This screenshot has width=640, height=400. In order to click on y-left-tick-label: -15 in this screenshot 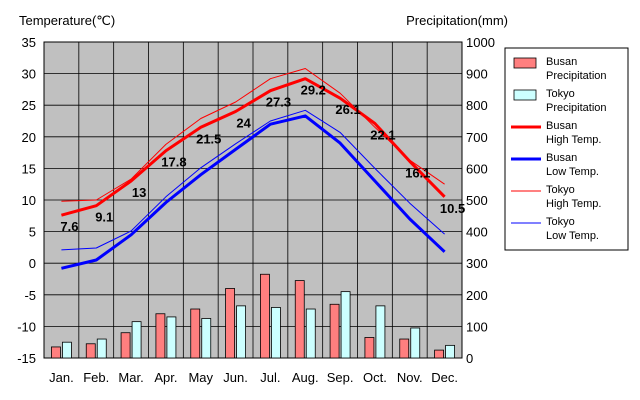, I will do `click(26, 358)`.